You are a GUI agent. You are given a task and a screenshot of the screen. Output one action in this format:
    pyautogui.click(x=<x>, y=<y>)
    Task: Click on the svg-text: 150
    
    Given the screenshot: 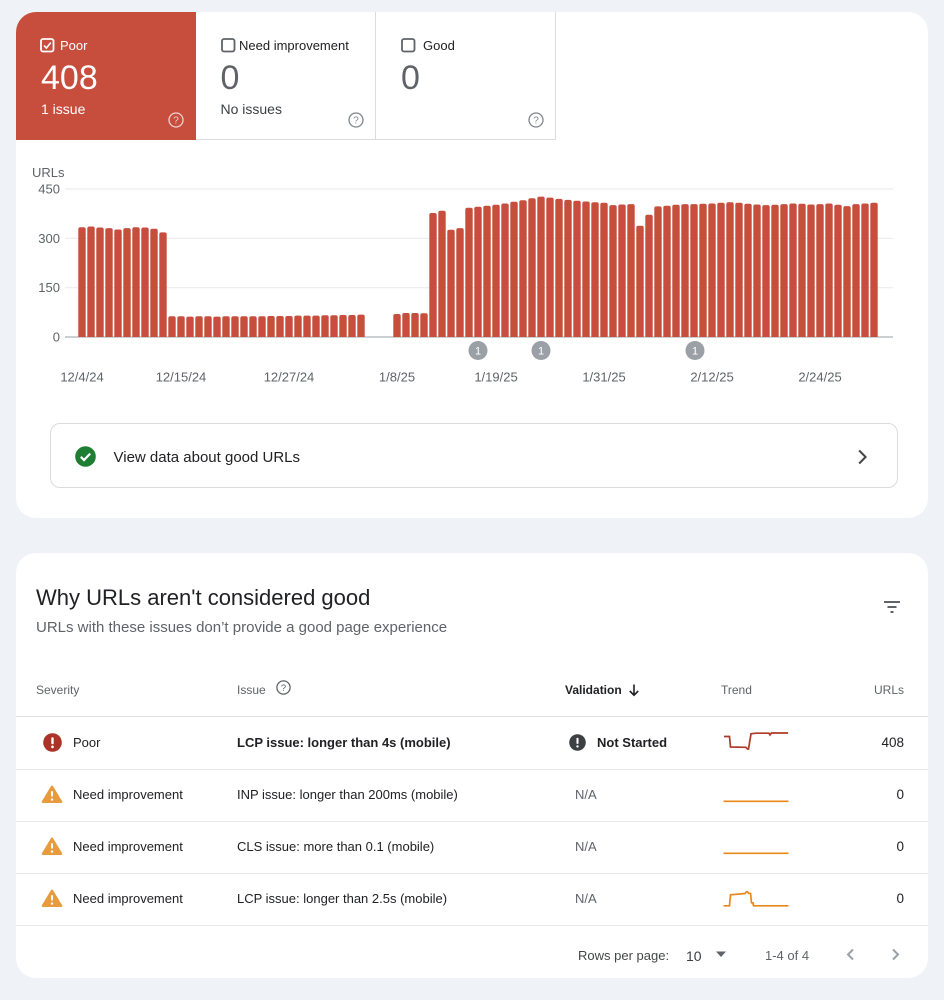 What is the action you would take?
    pyautogui.click(x=49, y=287)
    